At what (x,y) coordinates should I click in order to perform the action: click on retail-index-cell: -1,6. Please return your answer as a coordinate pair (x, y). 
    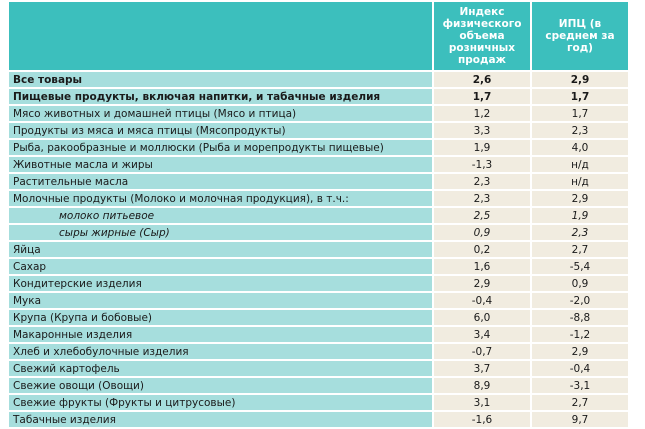
    Looking at the image, I should click on (482, 419).